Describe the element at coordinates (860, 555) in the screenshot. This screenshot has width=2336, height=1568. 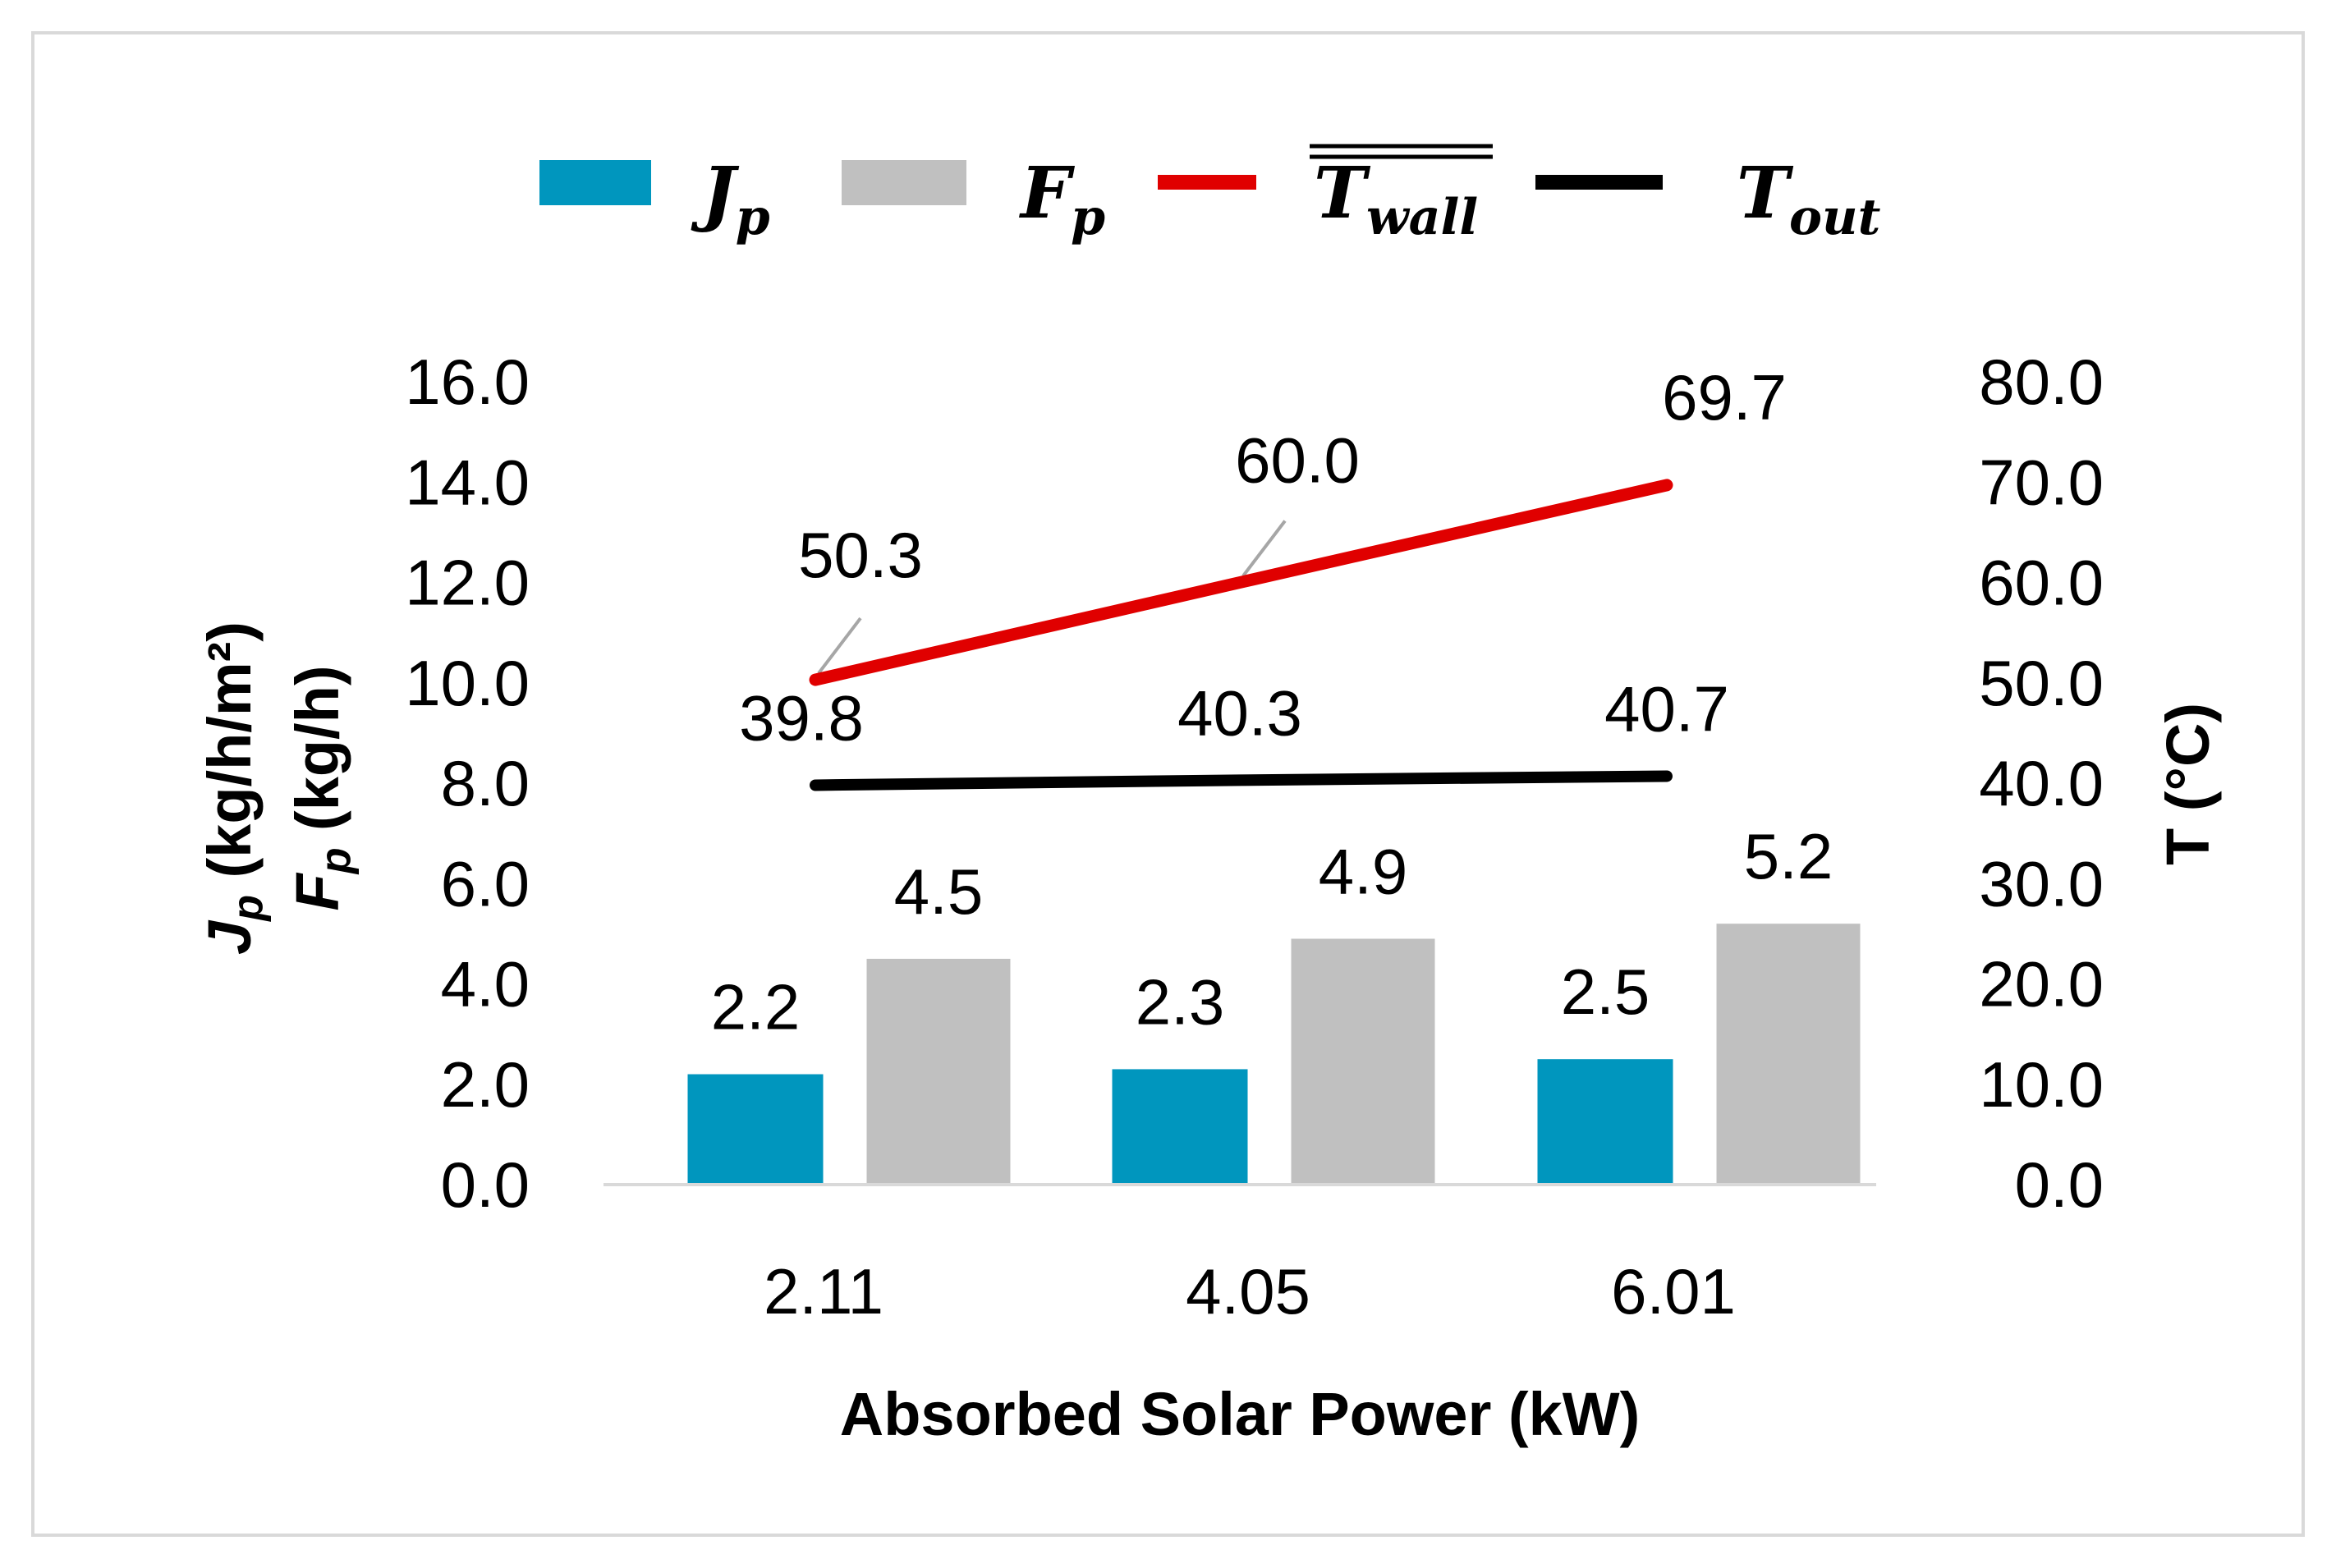
I see `line-label-twall: 50.3` at that location.